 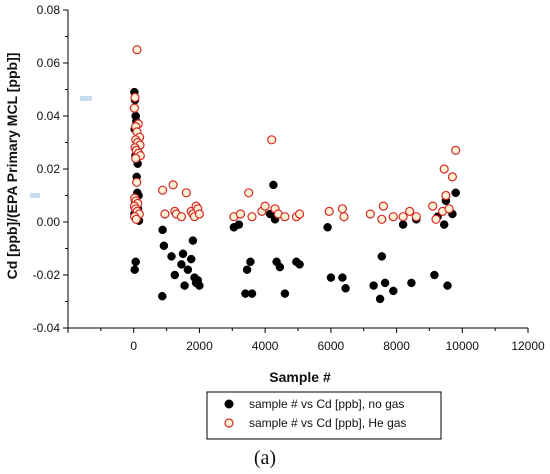 What do you see at coordinates (61, 147) in the screenshot?
I see `faint-artifacts` at bounding box center [61, 147].